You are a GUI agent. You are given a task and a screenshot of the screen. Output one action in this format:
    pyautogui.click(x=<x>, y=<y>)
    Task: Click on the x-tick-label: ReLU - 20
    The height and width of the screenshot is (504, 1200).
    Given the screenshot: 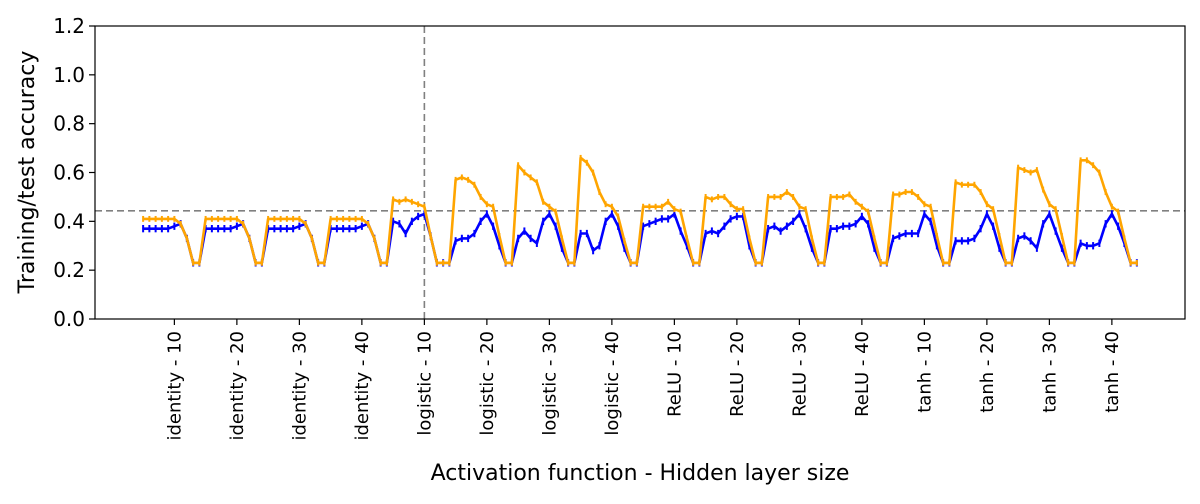 What is the action you would take?
    pyautogui.click(x=737, y=374)
    